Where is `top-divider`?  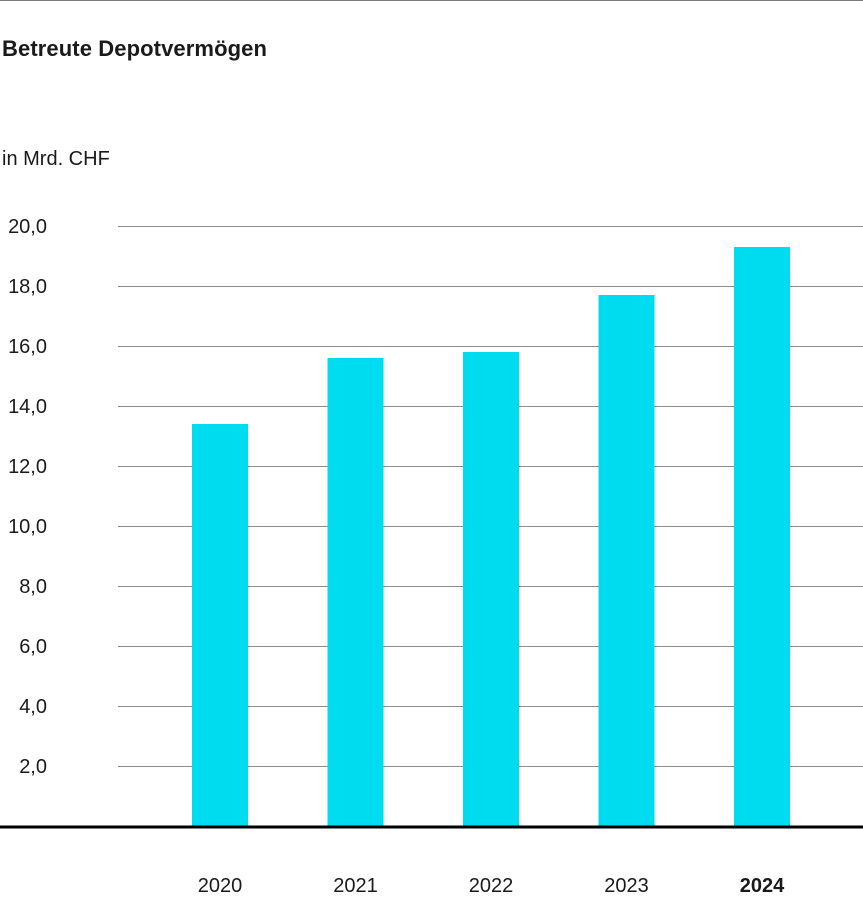 top-divider is located at coordinates (431, 0).